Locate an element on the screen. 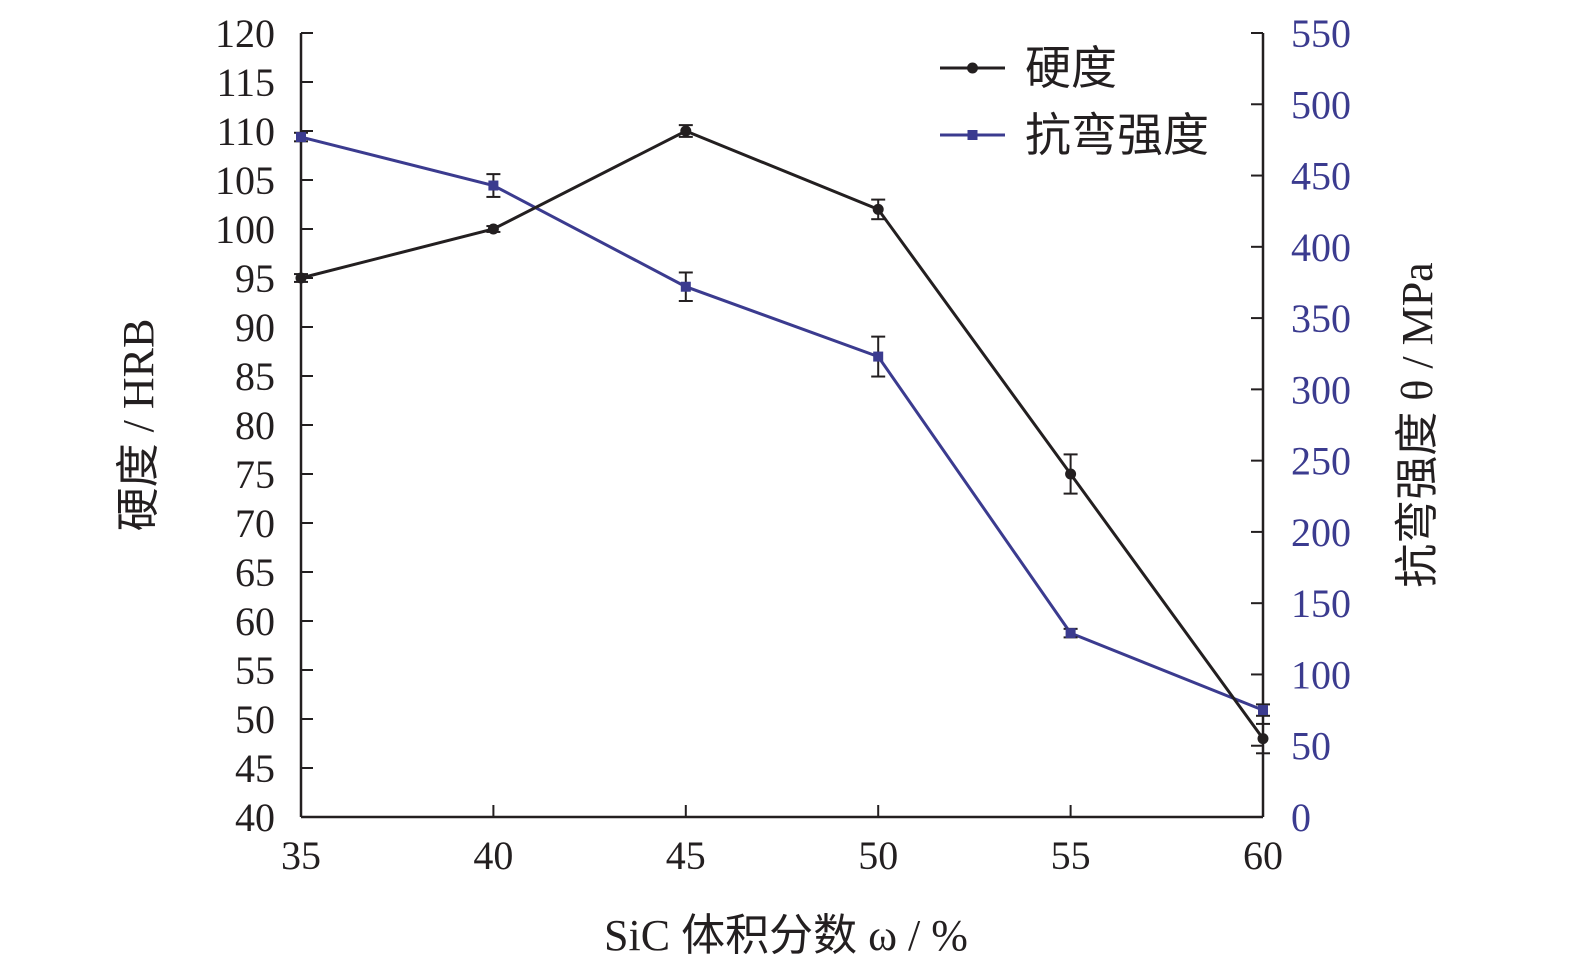 Image resolution: width=1575 pixels, height=974 pixels. x-tick-label: 60 is located at coordinates (1263, 855).